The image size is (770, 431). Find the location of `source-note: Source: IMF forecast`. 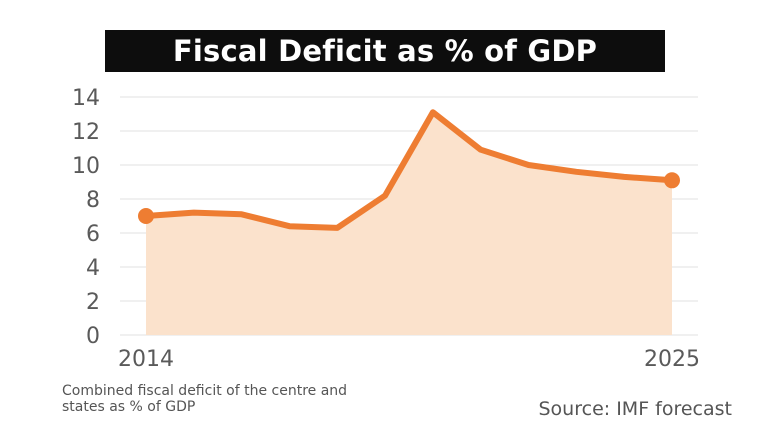

source-note: Source: IMF forecast is located at coordinates (635, 409).